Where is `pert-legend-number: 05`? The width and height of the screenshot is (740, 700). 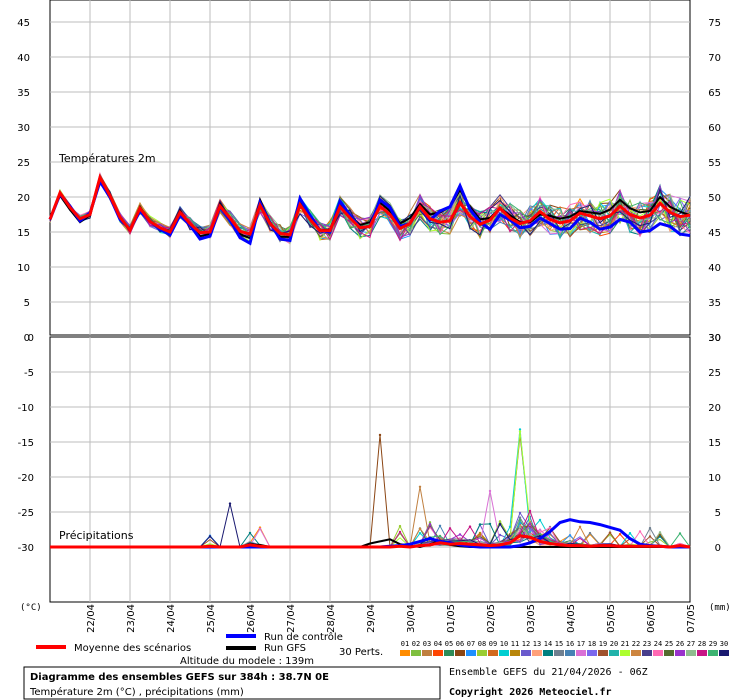 pert-legend-number: 05 is located at coordinates (449, 644).